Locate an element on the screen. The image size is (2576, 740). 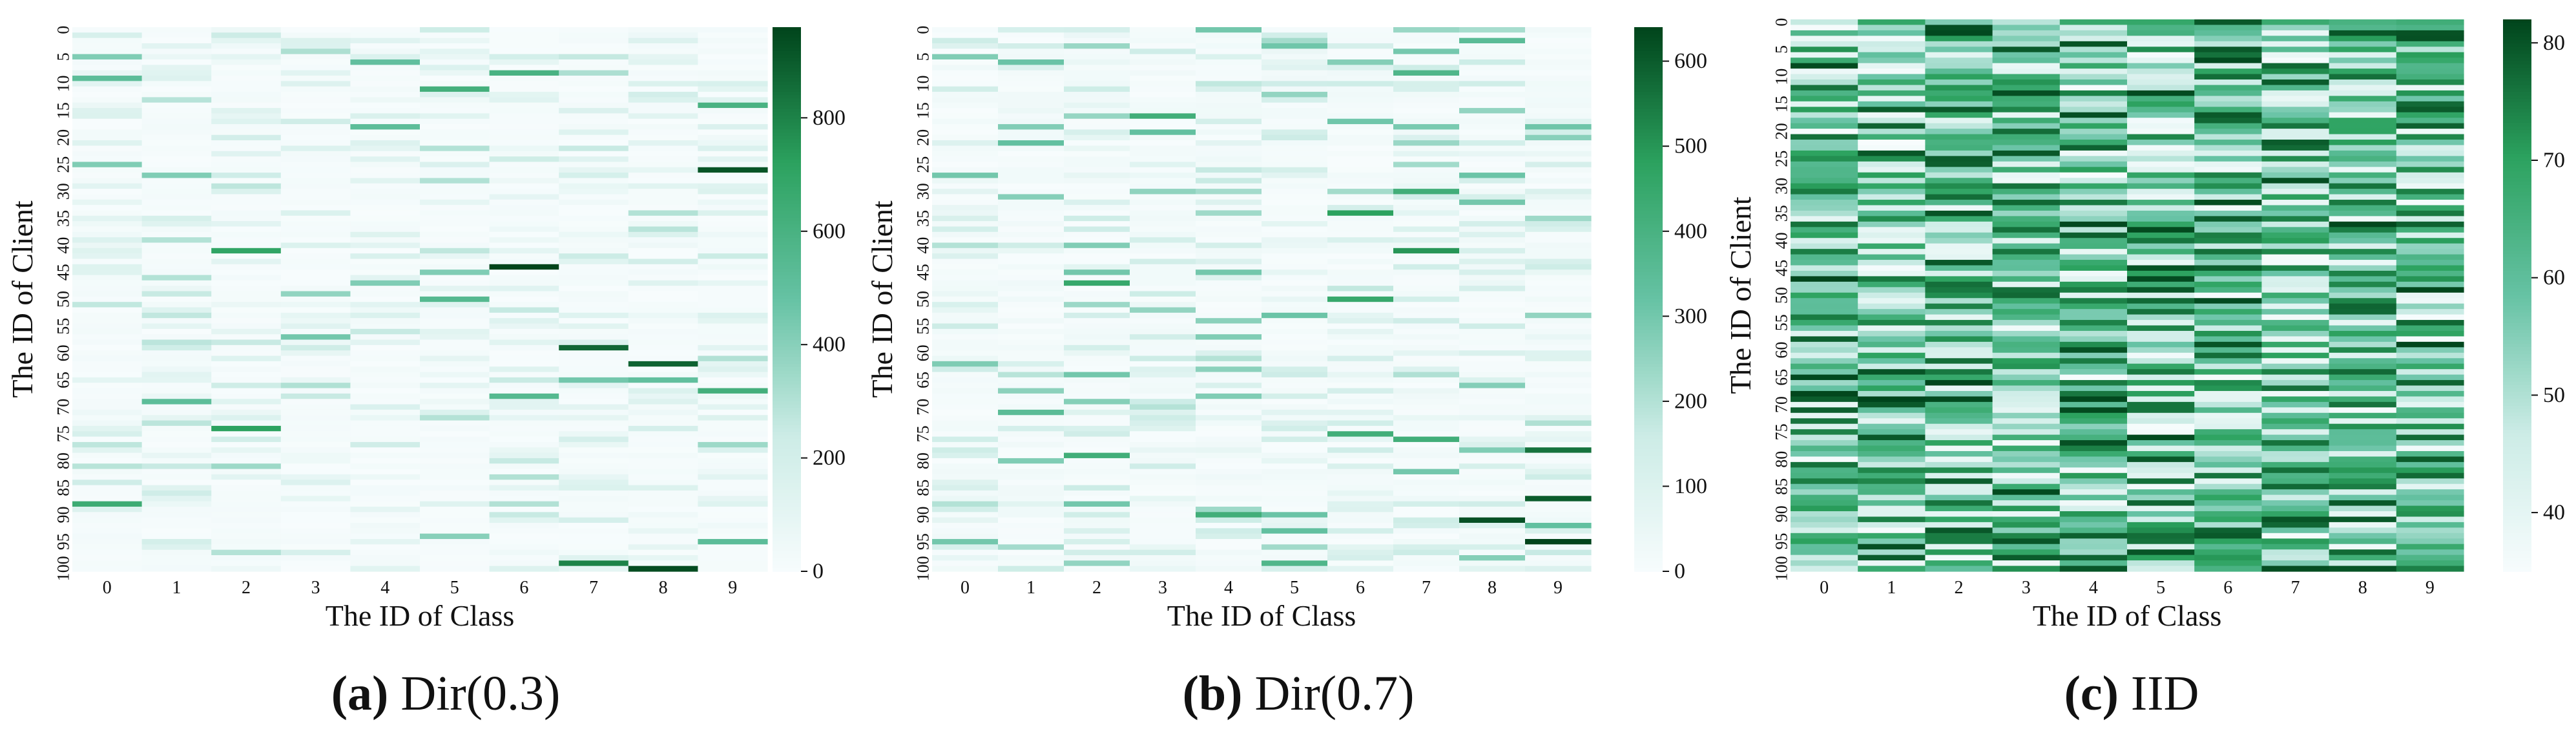
y-axis-label: The ID of Client is located at coordinates (882, 299).